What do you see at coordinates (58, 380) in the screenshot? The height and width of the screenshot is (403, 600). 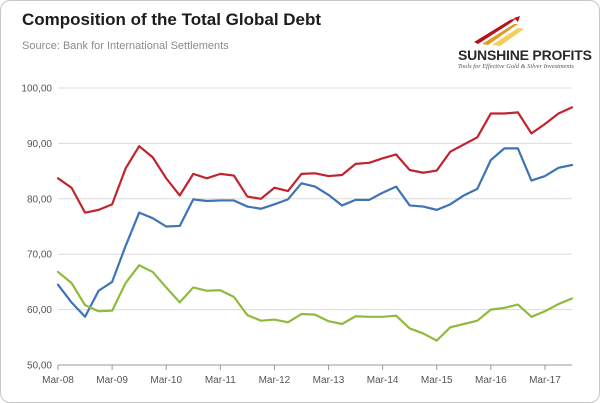 I see `x-tick-label: Mar-08` at bounding box center [58, 380].